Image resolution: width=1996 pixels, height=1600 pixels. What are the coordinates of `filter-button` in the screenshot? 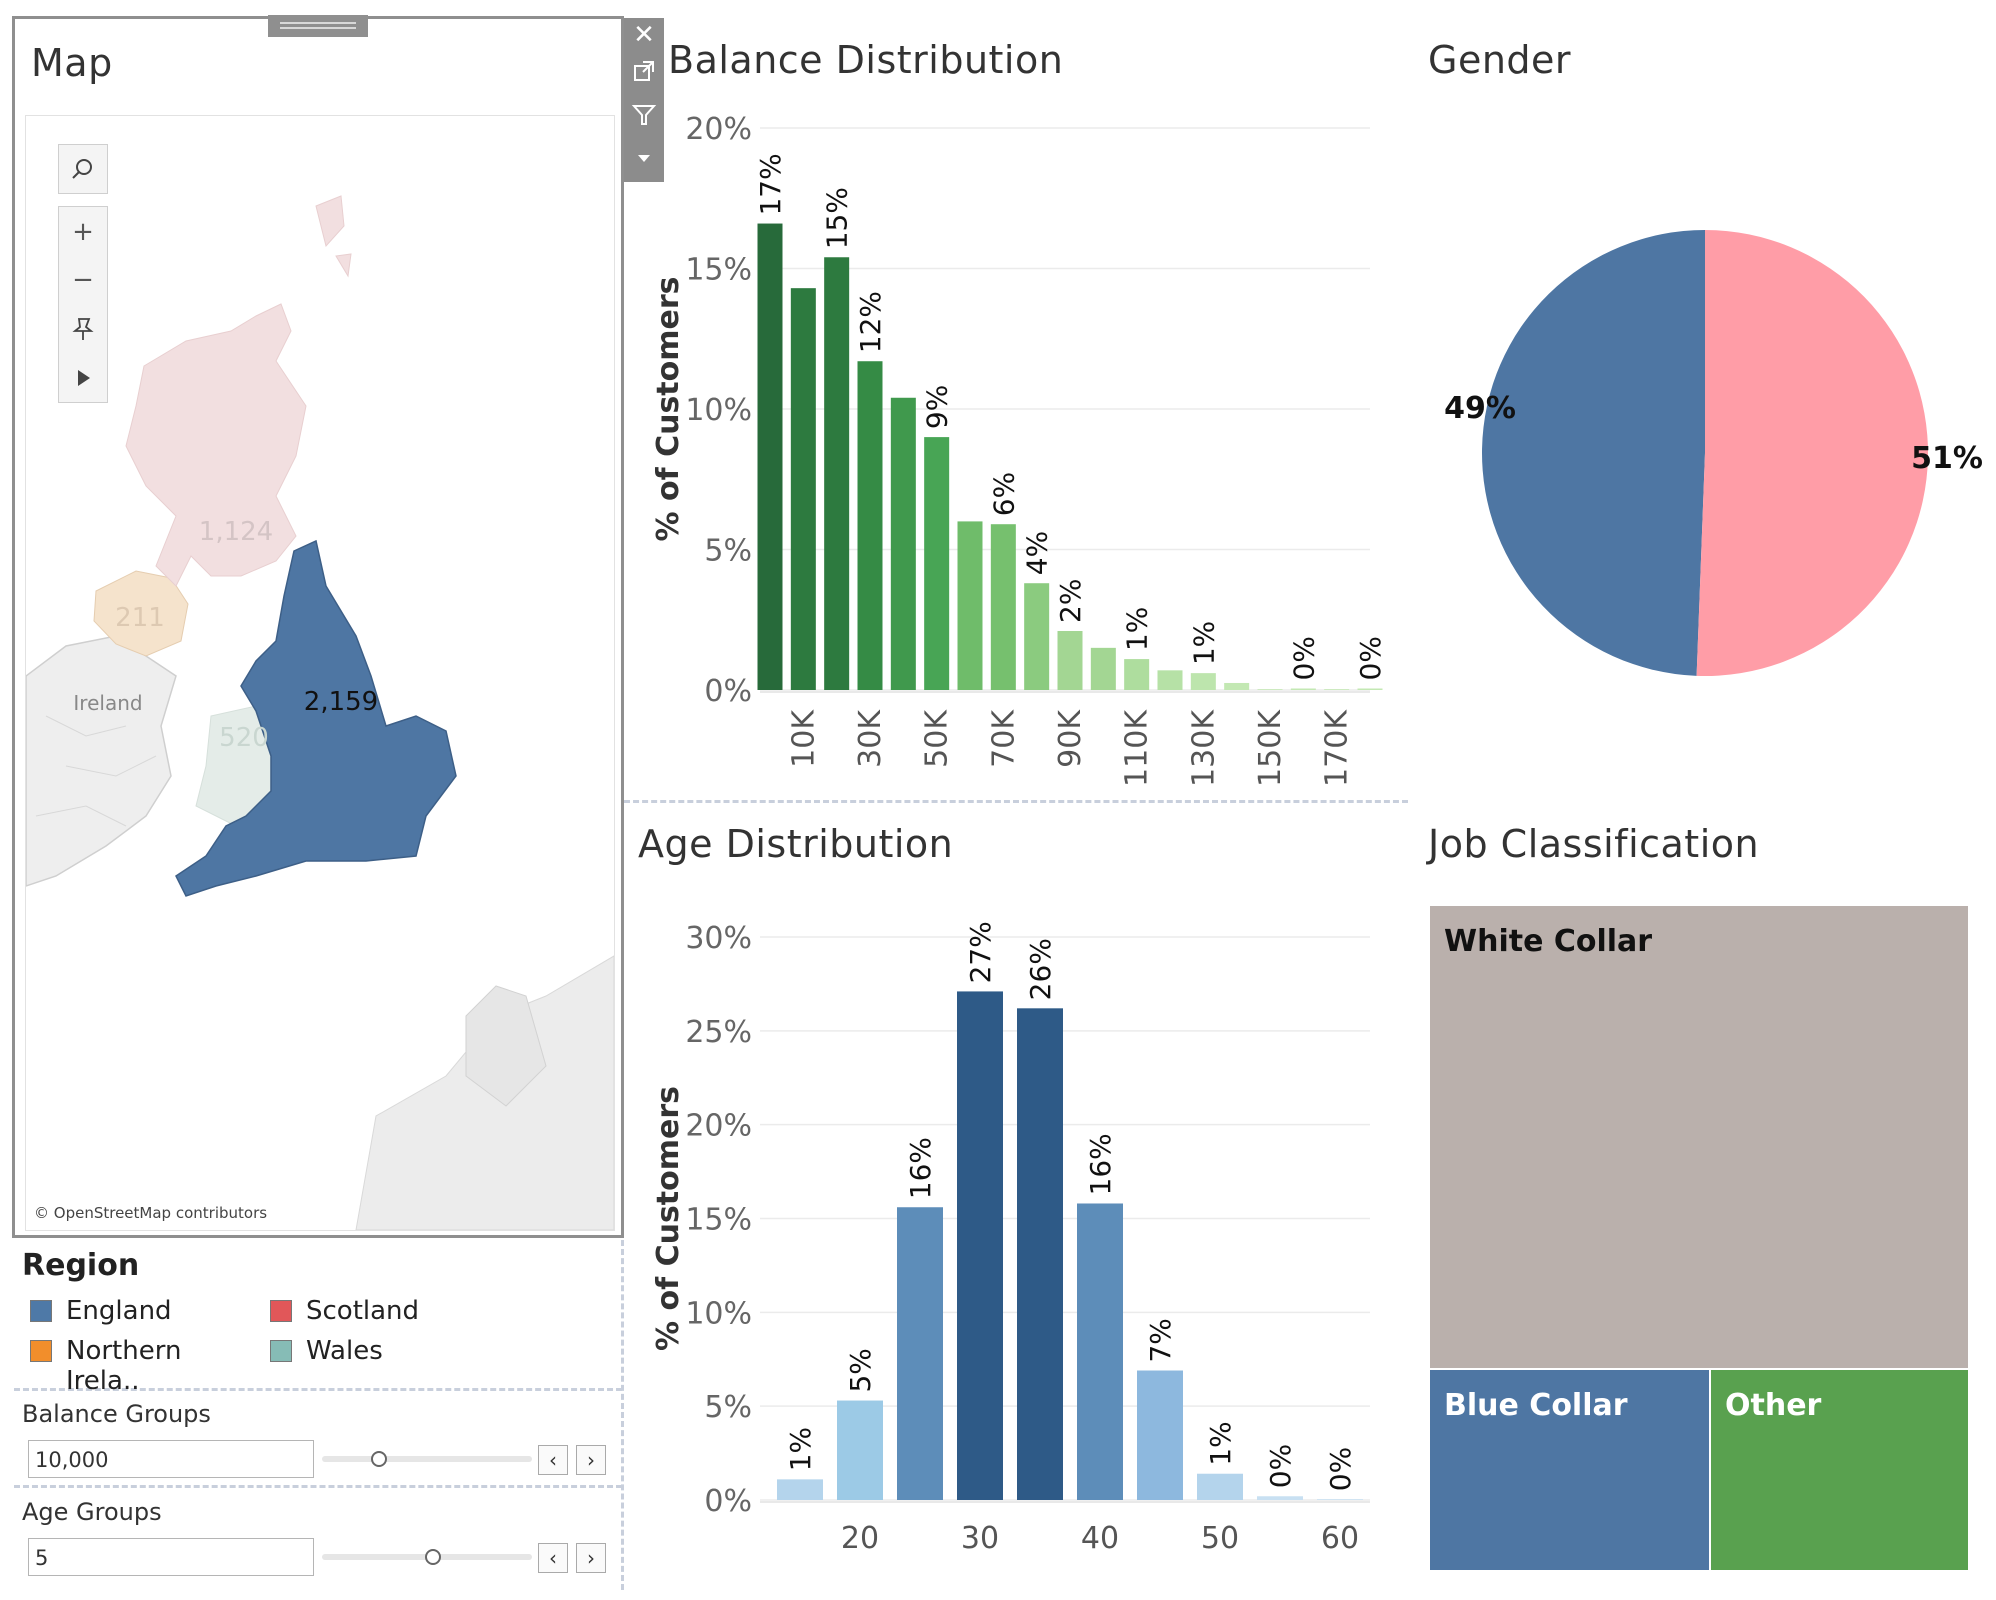 It's located at (644, 118).